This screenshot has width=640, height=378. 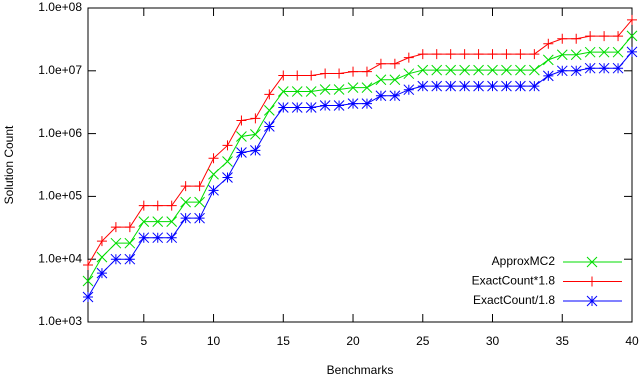 I want to click on x-tick-label: 40, so click(x=632, y=341).